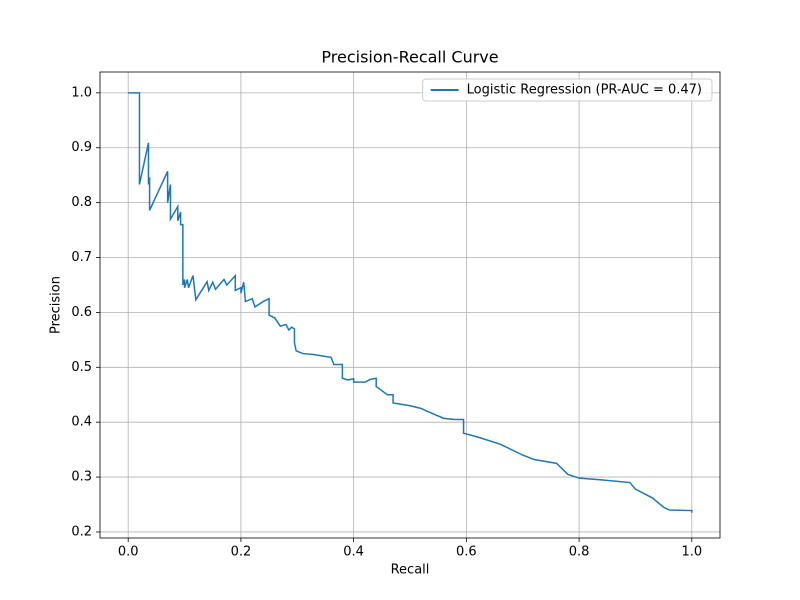 This screenshot has height=600, width=800. Describe the element at coordinates (81, 147) in the screenshot. I see `y-tick-label: 0.9` at that location.